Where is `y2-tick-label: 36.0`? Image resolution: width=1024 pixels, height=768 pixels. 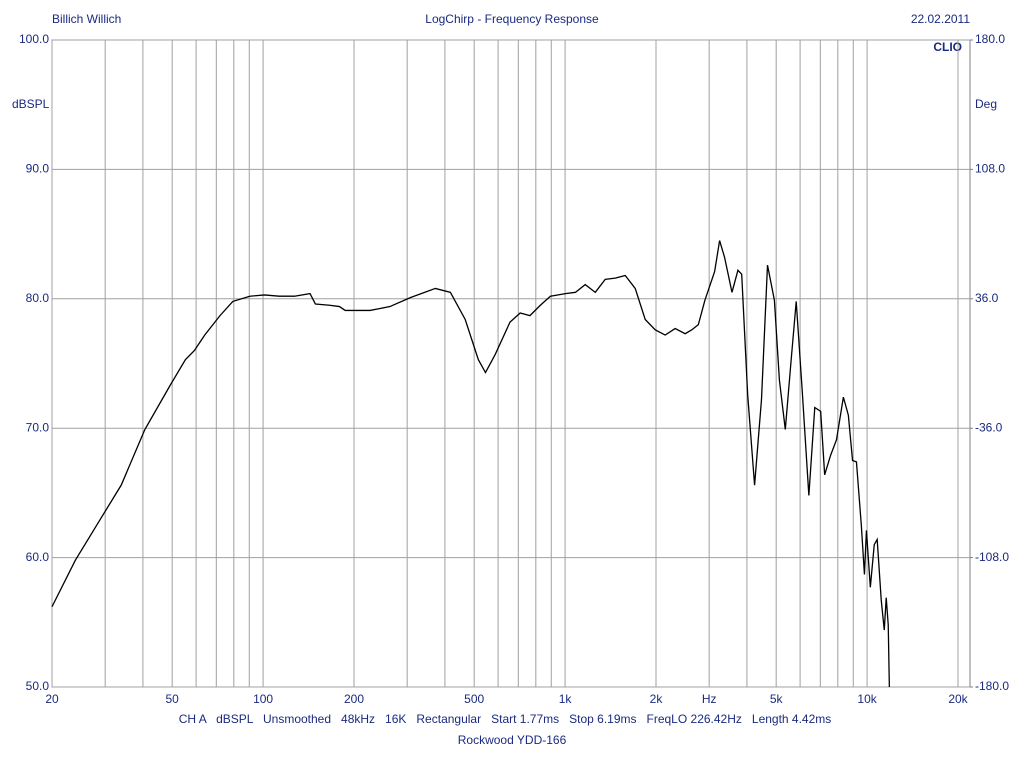 y2-tick-label: 36.0 is located at coordinates (987, 298).